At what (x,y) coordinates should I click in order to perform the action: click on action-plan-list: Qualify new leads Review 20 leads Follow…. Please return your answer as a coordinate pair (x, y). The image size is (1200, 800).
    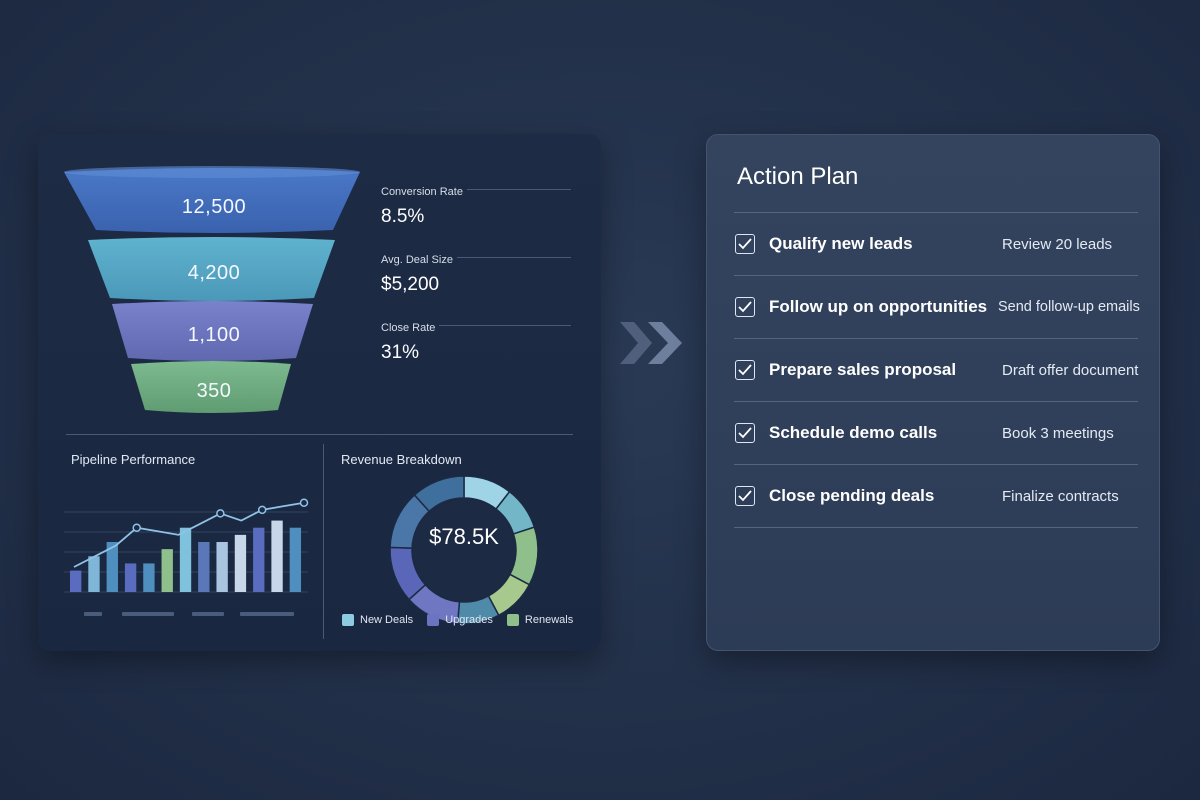
    Looking at the image, I should click on (937, 370).